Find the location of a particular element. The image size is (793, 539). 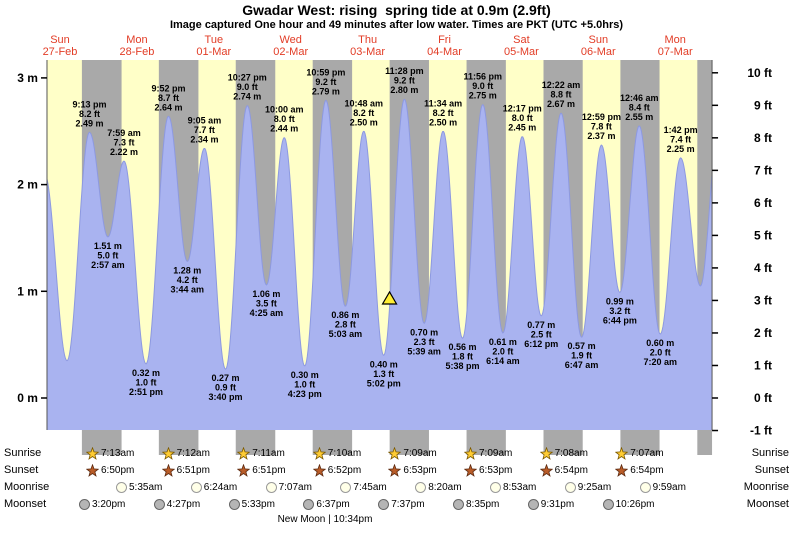

sunset-entry: 6:54pm is located at coordinates (639, 470).